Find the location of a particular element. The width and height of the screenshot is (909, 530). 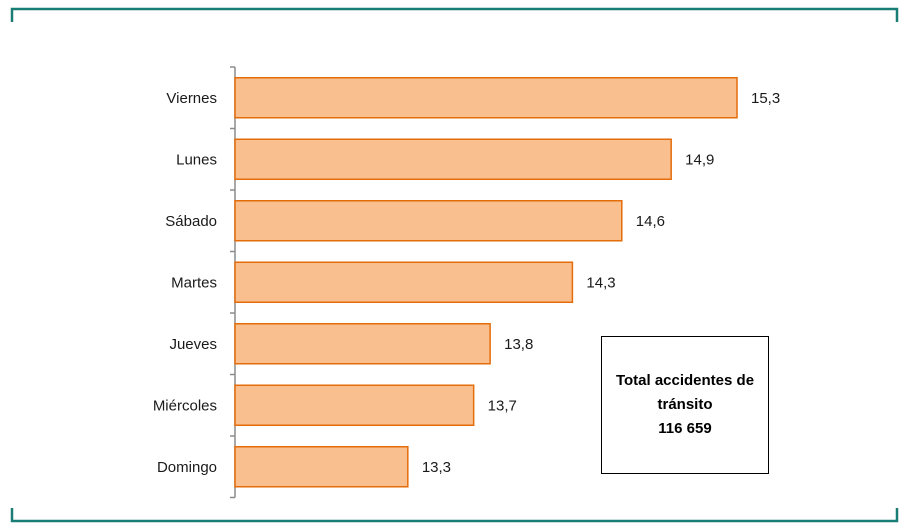

data-label: 14,6 is located at coordinates (650, 221).